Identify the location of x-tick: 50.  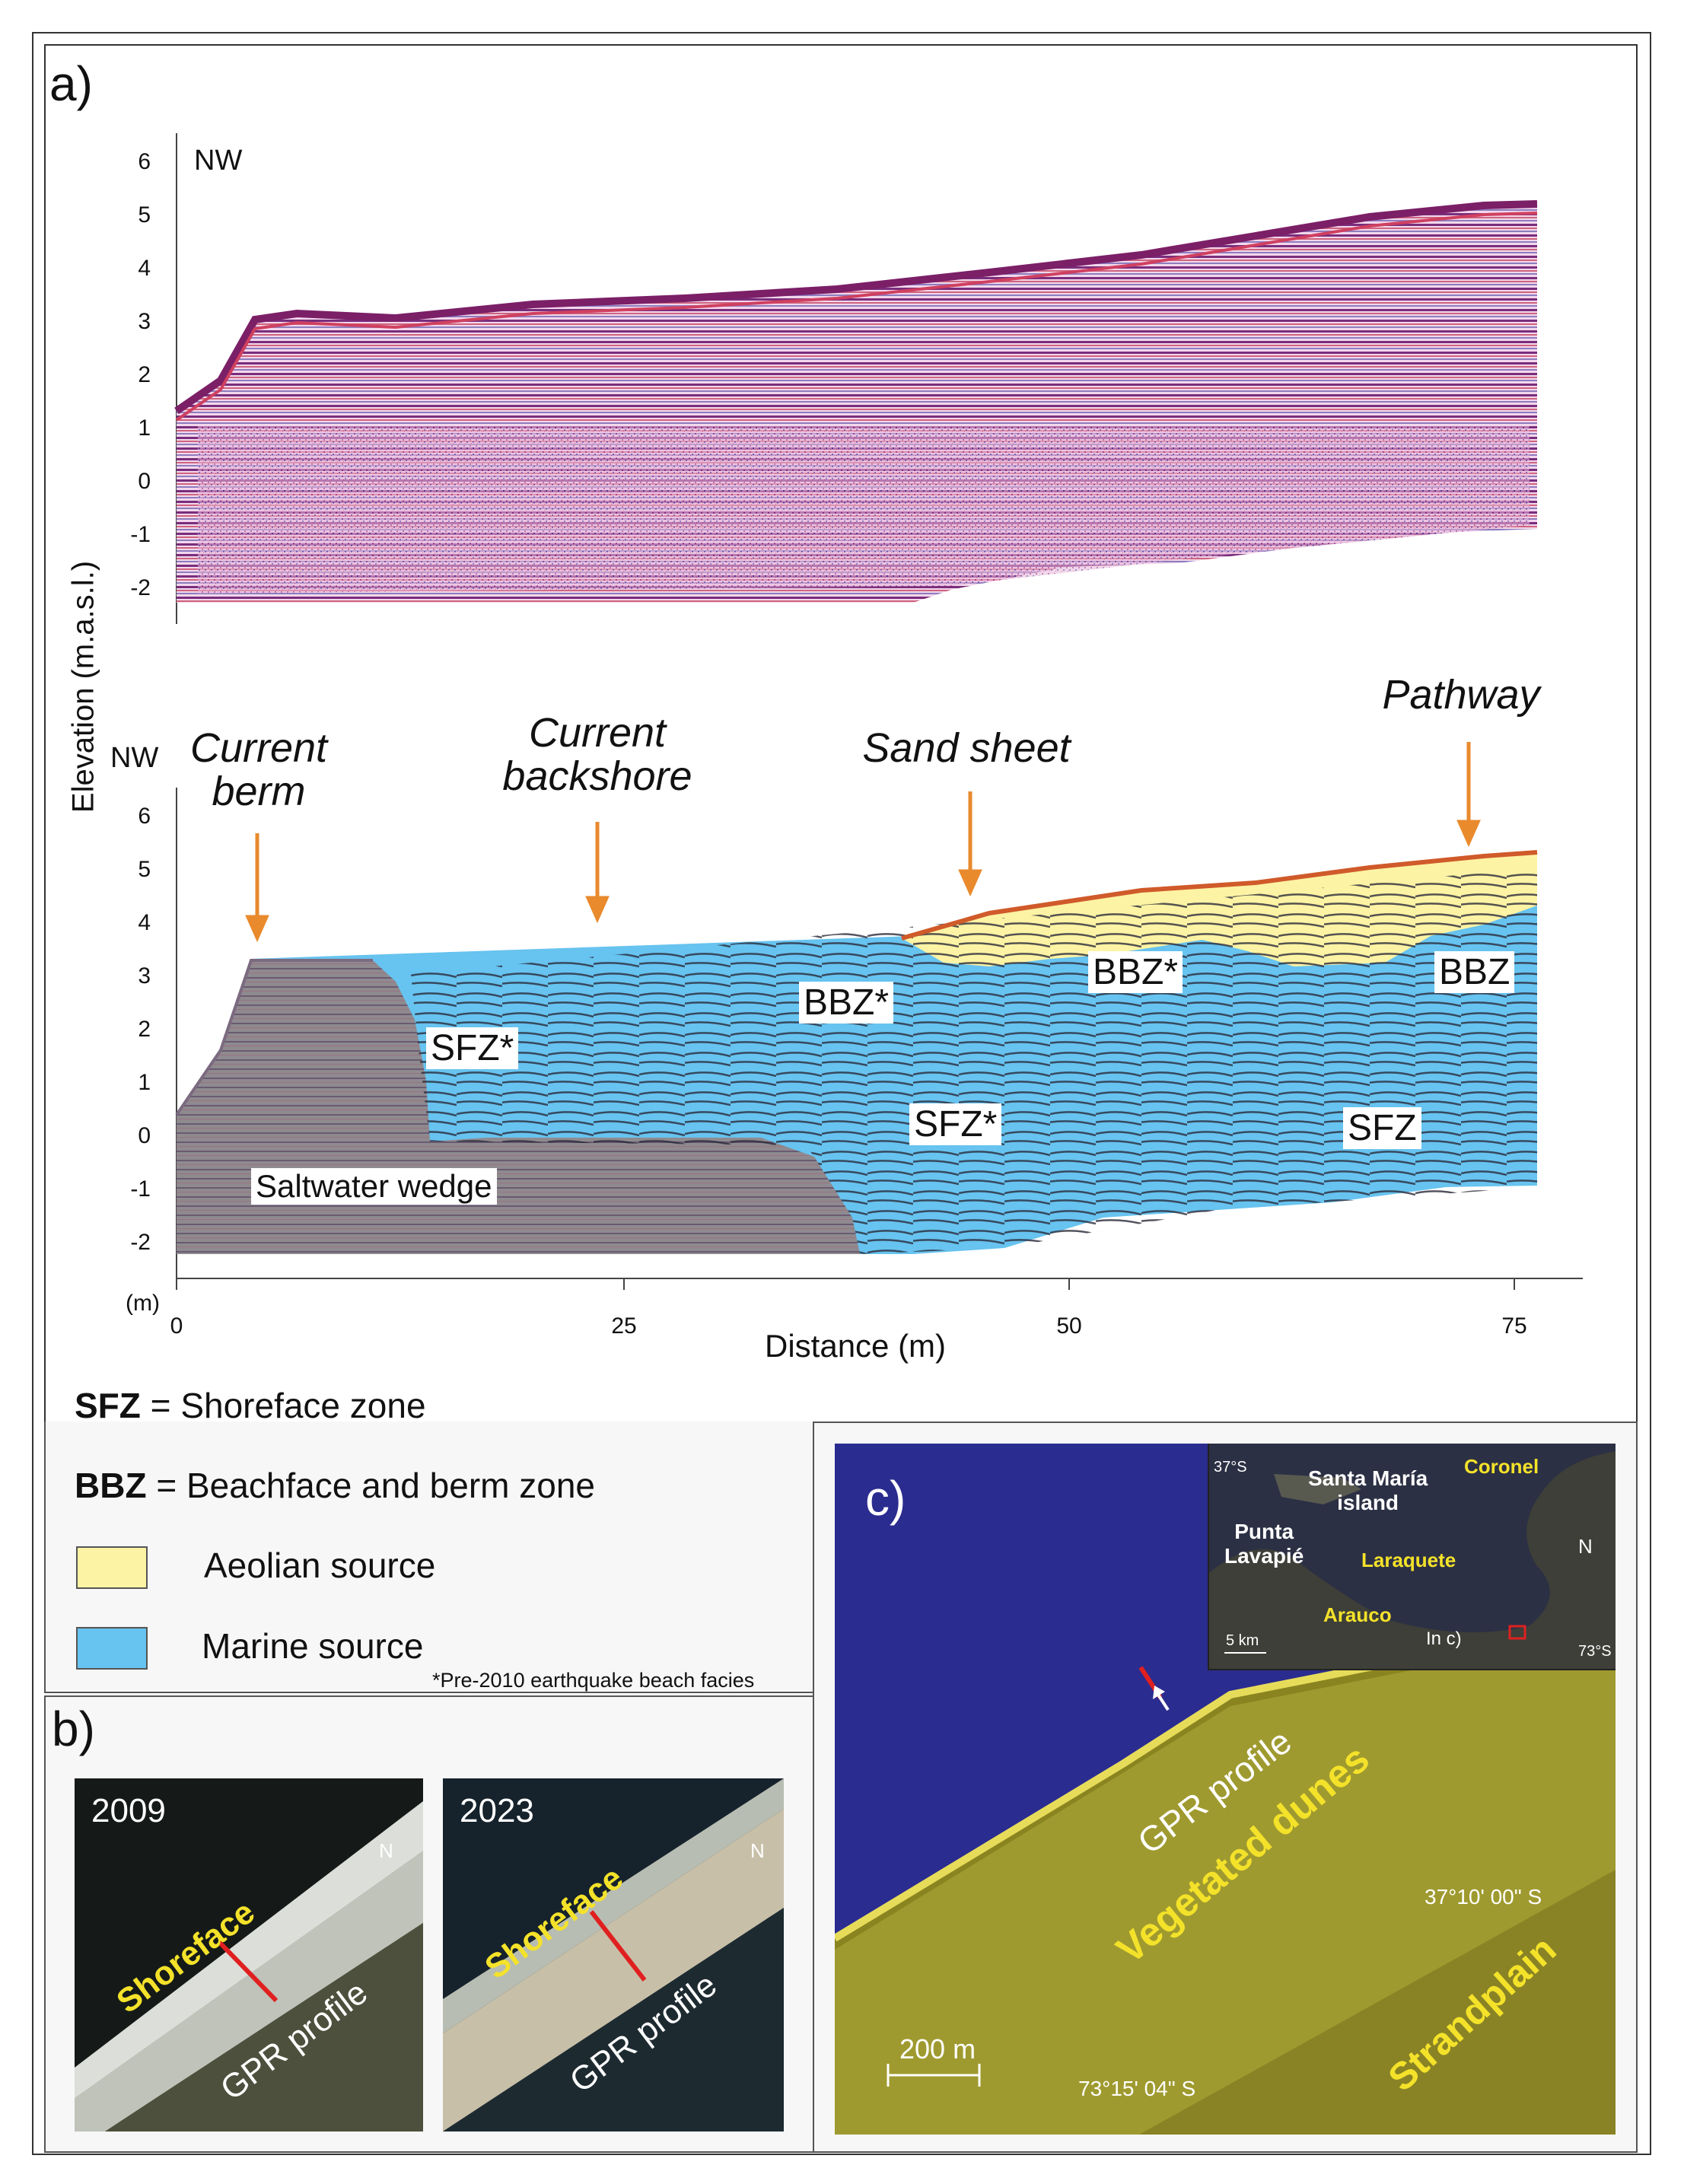
(1069, 1326).